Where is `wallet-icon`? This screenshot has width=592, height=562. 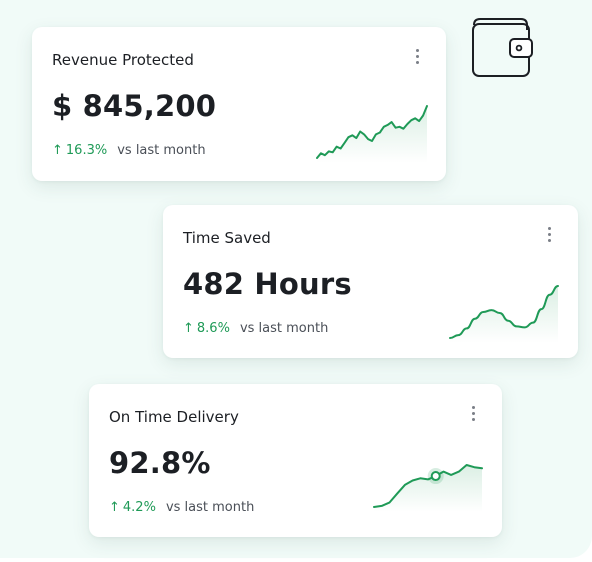 wallet-icon is located at coordinates (502, 47).